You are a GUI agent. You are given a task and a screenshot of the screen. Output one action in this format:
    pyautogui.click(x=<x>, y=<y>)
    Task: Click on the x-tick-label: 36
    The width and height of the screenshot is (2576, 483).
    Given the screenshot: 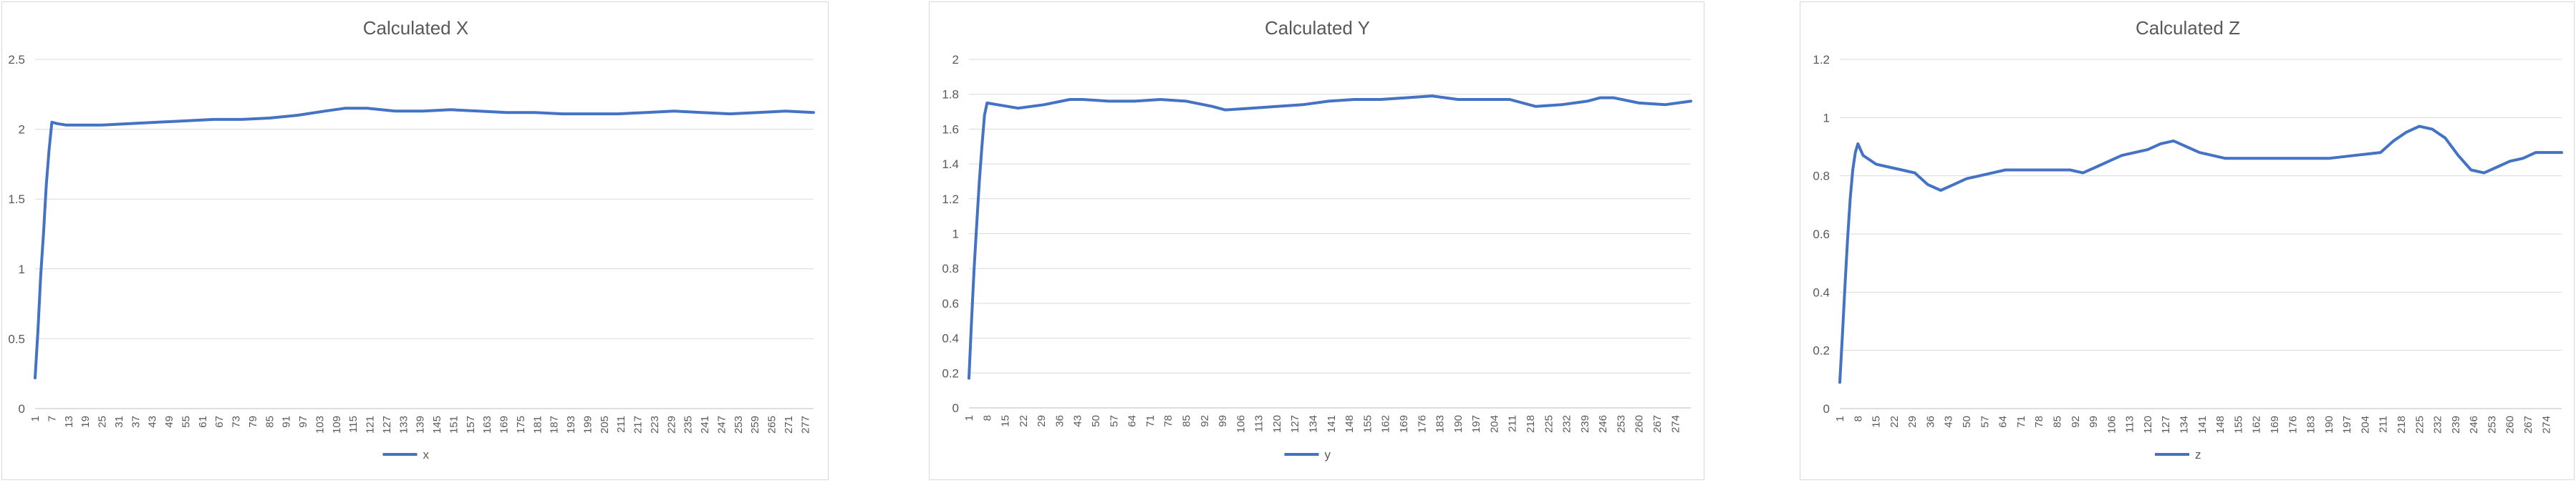 What is the action you would take?
    pyautogui.click(x=1930, y=422)
    